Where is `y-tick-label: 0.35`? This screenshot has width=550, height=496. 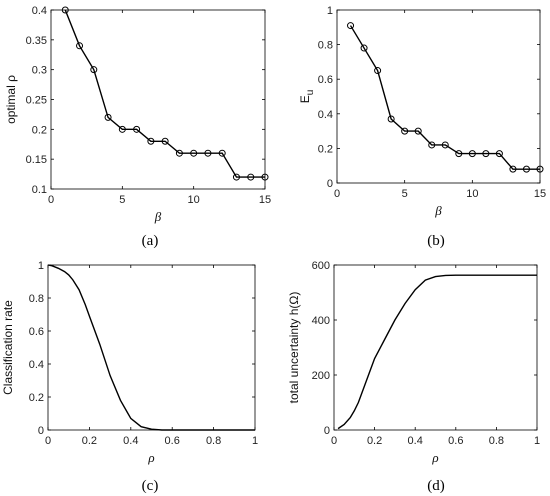 y-tick-label: 0.35 is located at coordinates (36, 41).